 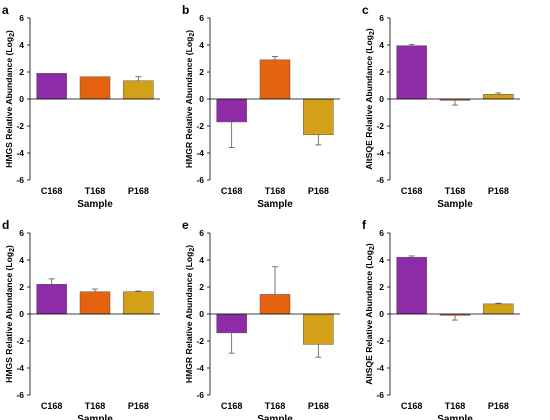 I want to click on panel-label: c, so click(x=365, y=10).